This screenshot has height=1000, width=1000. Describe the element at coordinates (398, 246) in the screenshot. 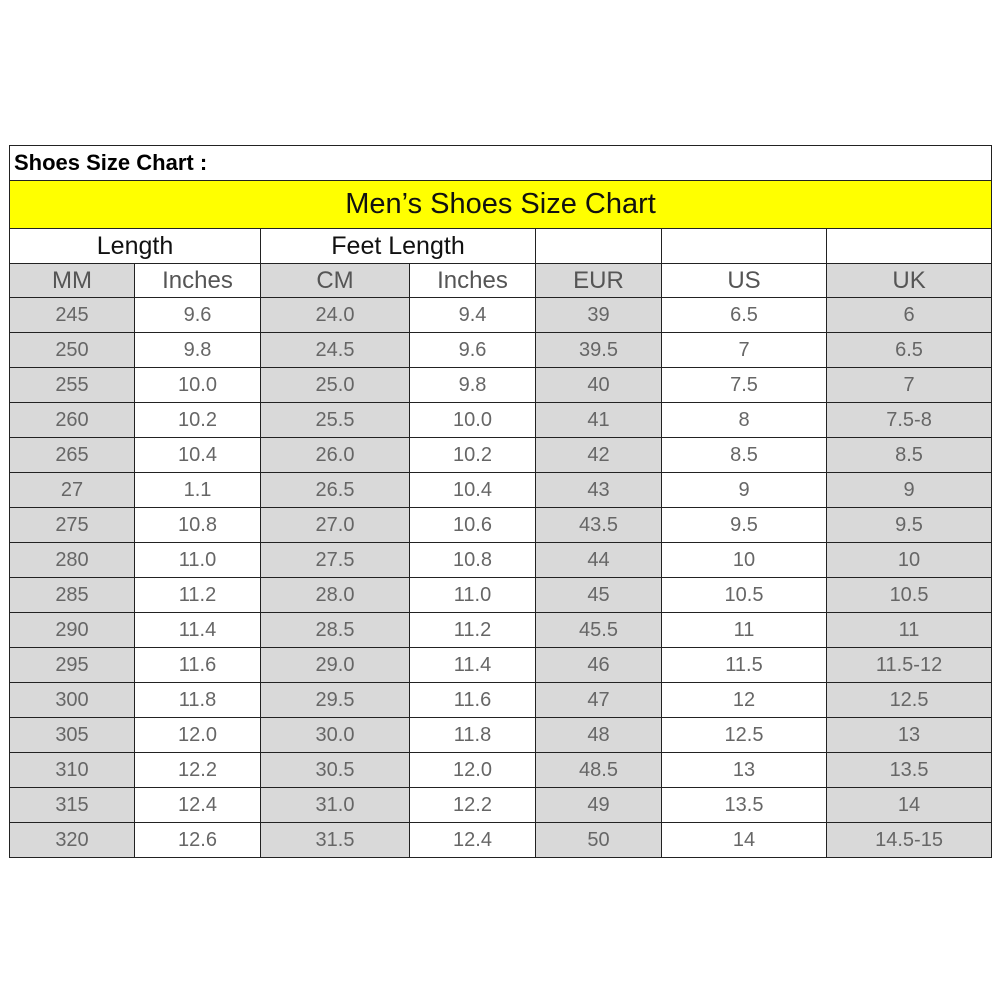

I see `group-feet-length: Feet Length` at that location.